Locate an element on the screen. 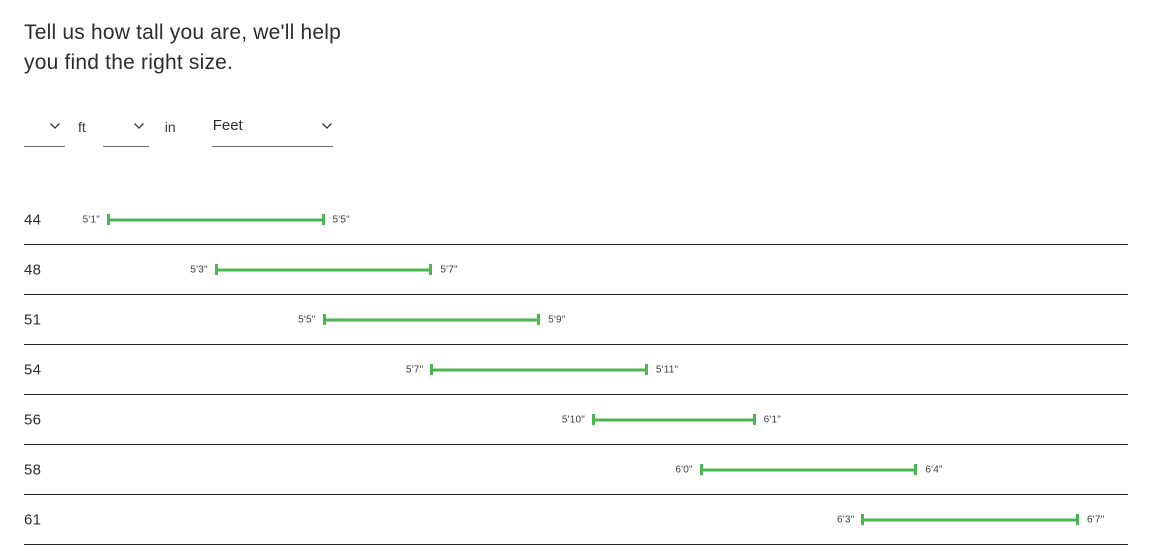  range-min-label: 5'7" is located at coordinates (414, 369).